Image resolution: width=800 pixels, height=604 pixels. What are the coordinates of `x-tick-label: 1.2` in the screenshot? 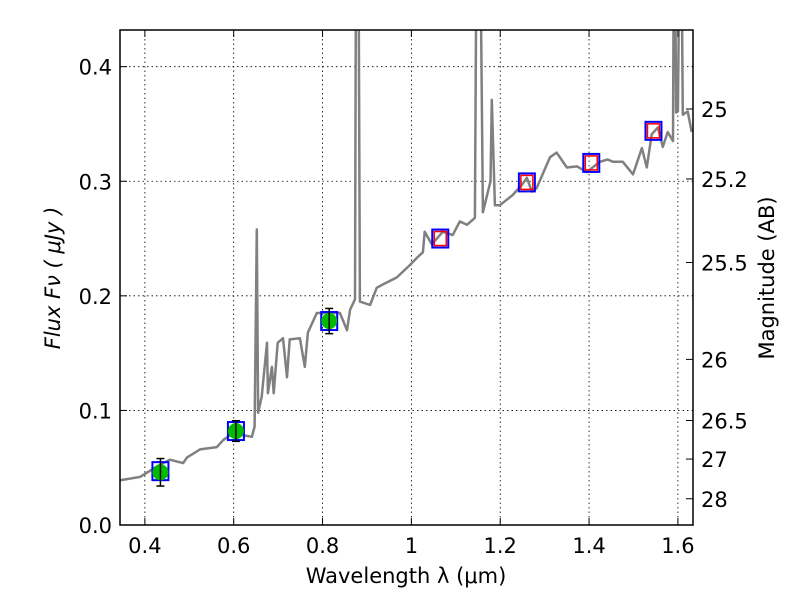 It's located at (500, 546).